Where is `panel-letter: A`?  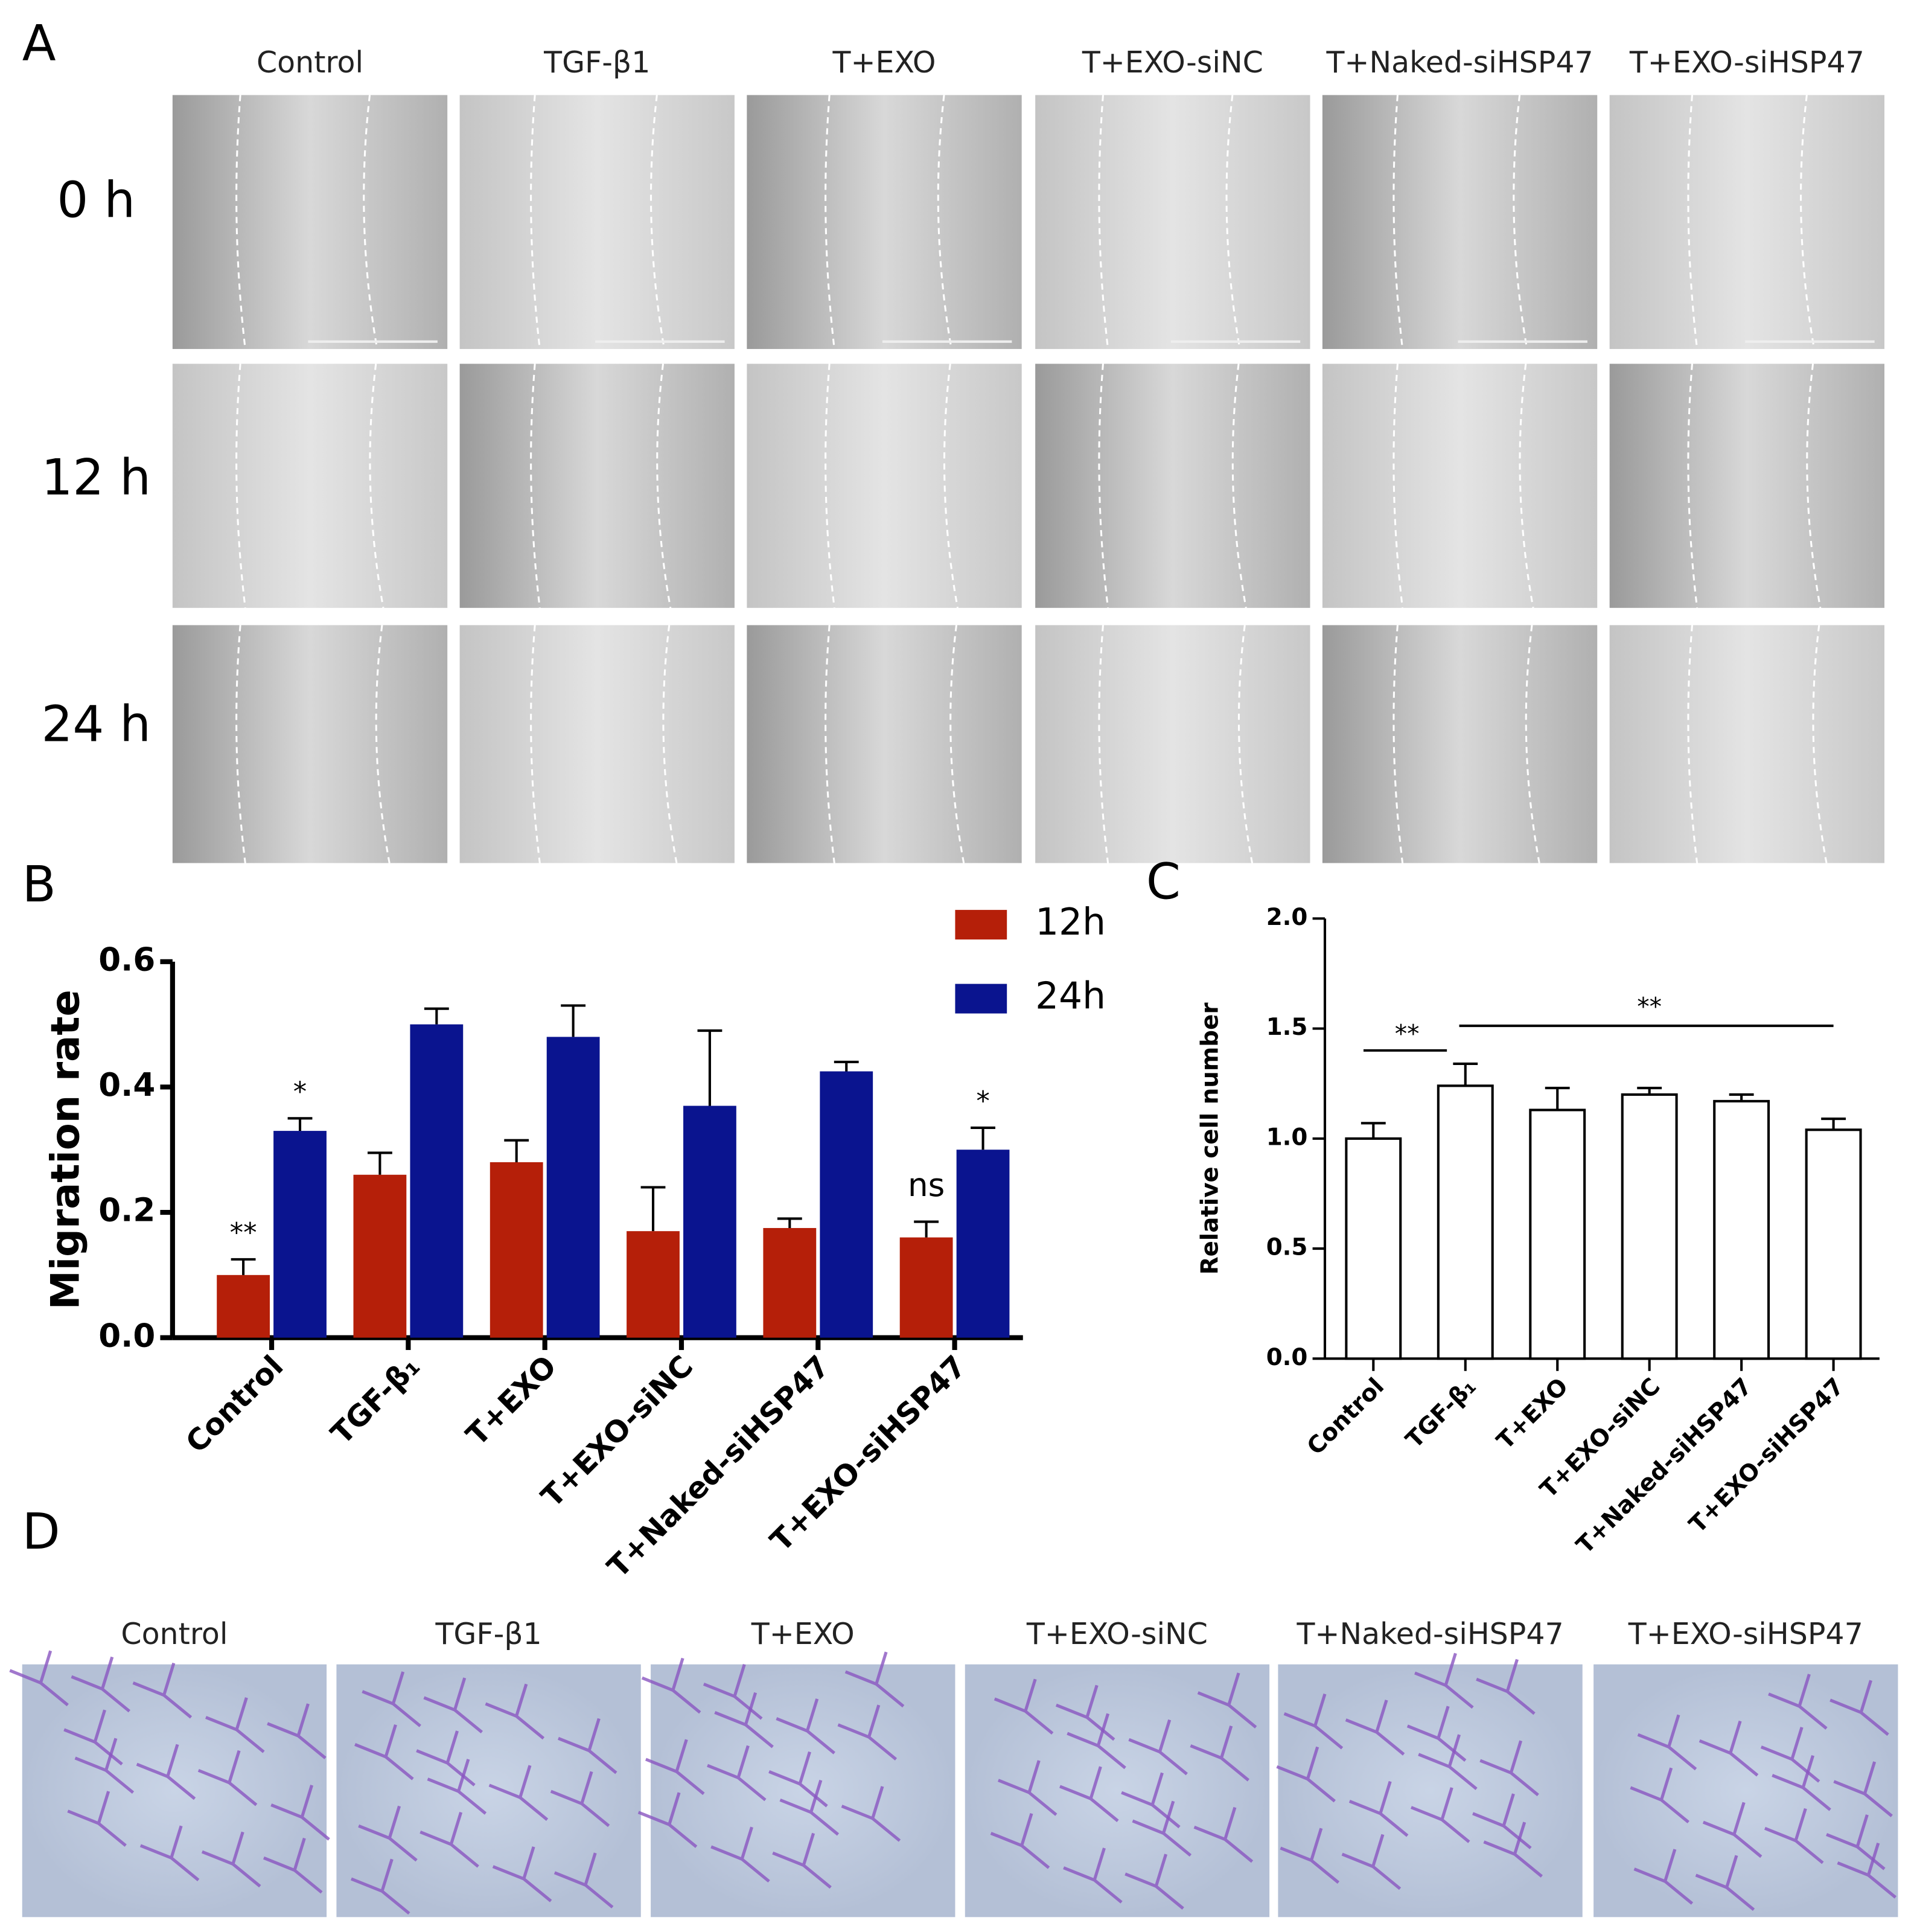 panel-letter: A is located at coordinates (39, 43).